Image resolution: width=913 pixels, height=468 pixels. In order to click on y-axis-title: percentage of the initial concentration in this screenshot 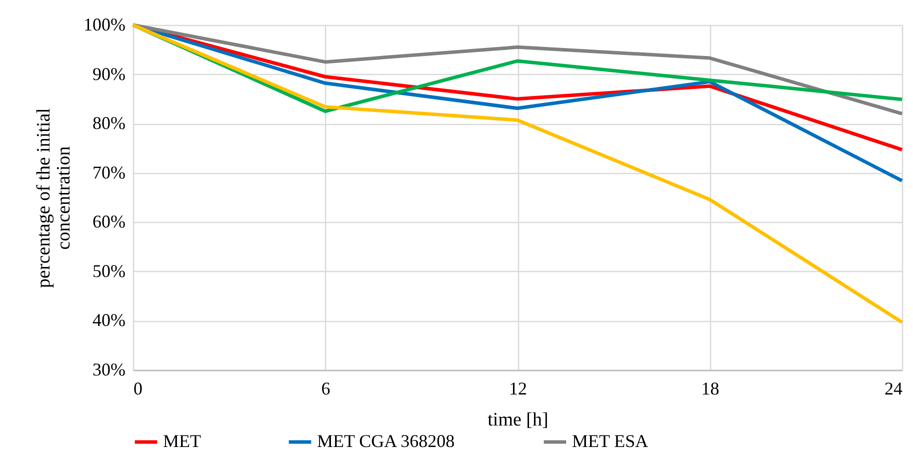, I will do `click(54, 198)`.